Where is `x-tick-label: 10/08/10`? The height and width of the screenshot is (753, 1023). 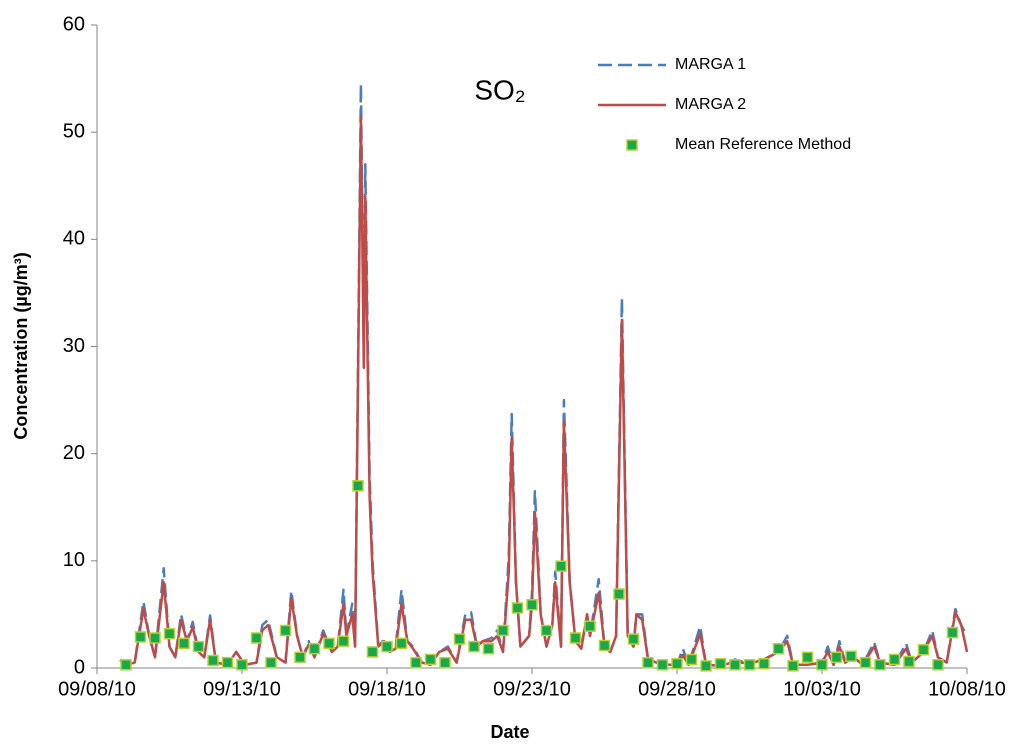 x-tick-label: 10/08/10 is located at coordinates (967, 689).